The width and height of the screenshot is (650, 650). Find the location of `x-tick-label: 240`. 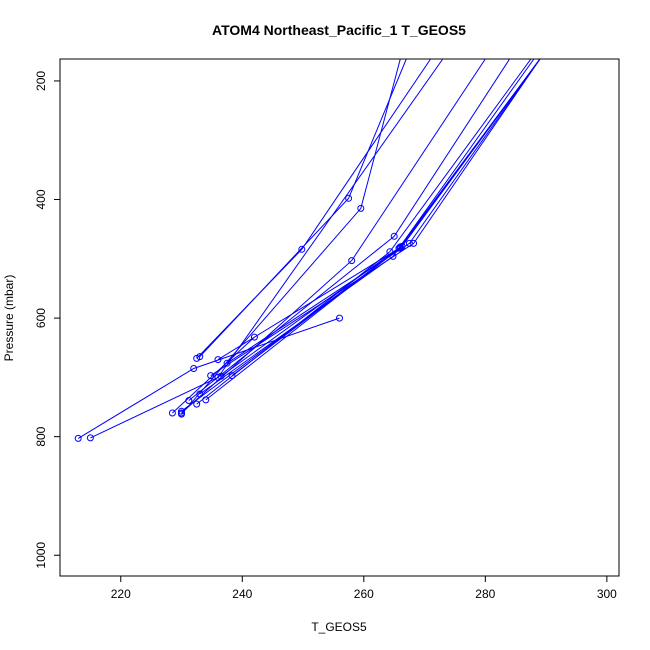

x-tick-label: 240 is located at coordinates (242, 594).